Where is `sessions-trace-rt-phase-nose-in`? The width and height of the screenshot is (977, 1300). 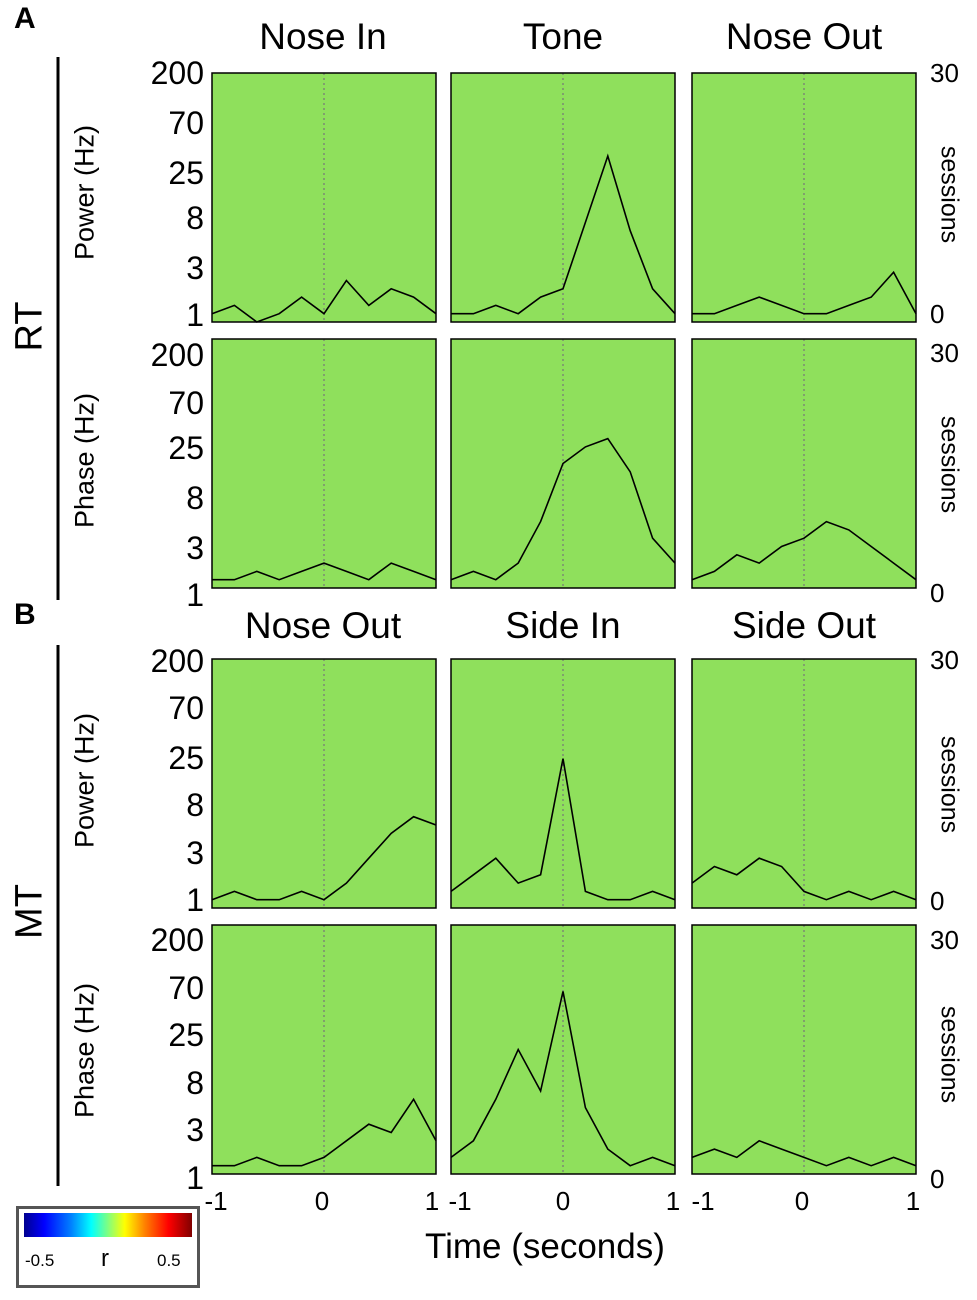
sessions-trace-rt-phase-nose-in is located at coordinates (324, 571).